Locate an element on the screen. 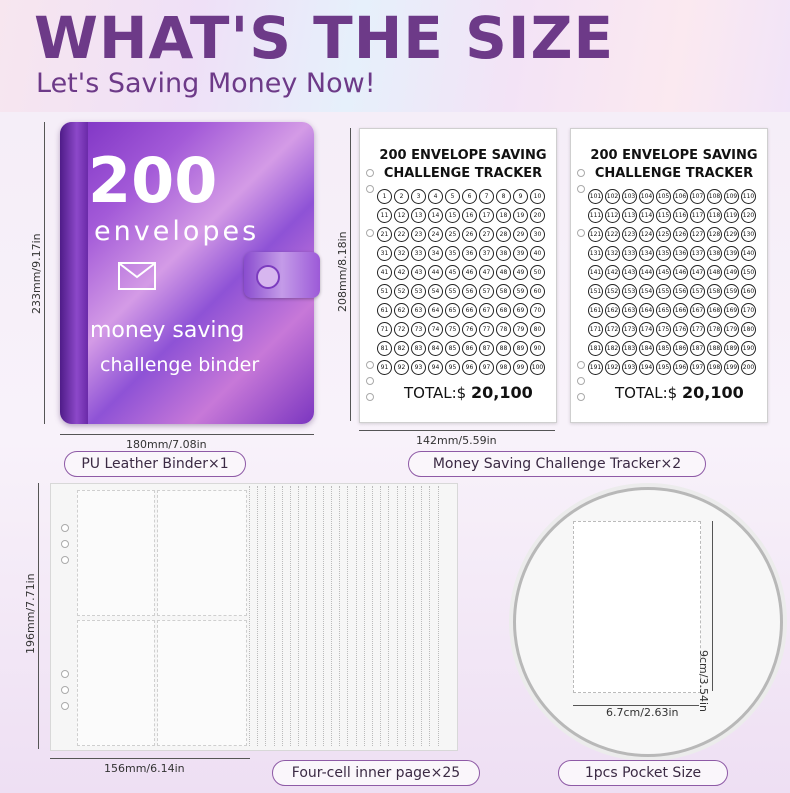 Image resolution: width=790 pixels, height=793 pixels. inner-width-line is located at coordinates (150, 758).